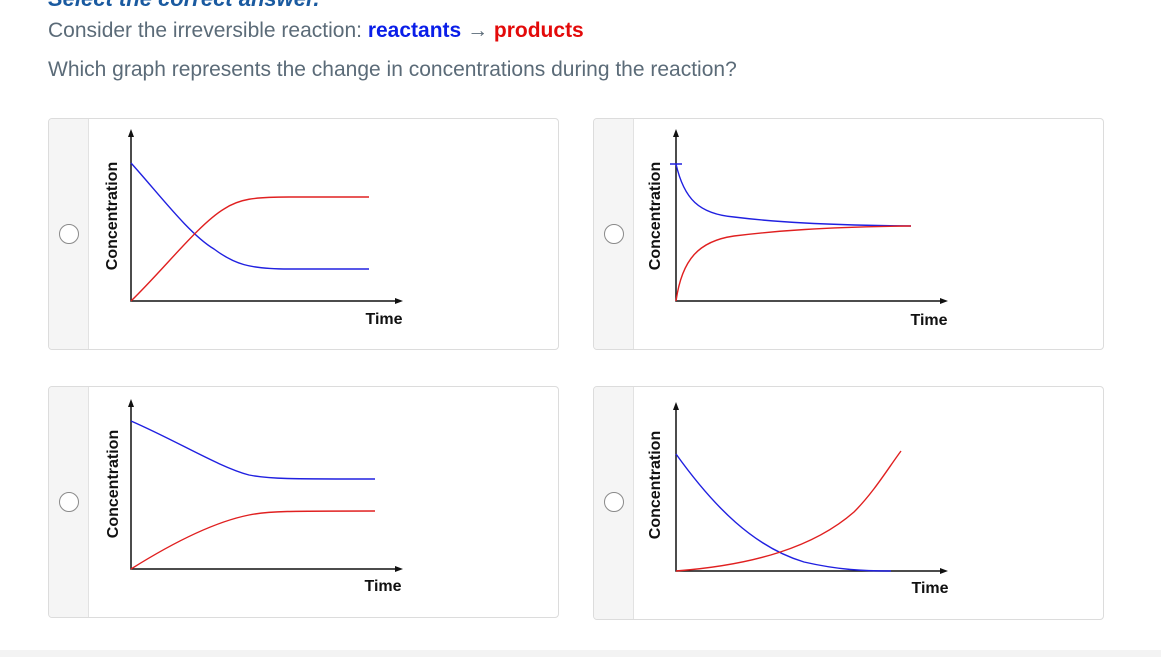  Describe the element at coordinates (183, 6) in the screenshot. I see `instruction: Select the correct answer.` at that location.